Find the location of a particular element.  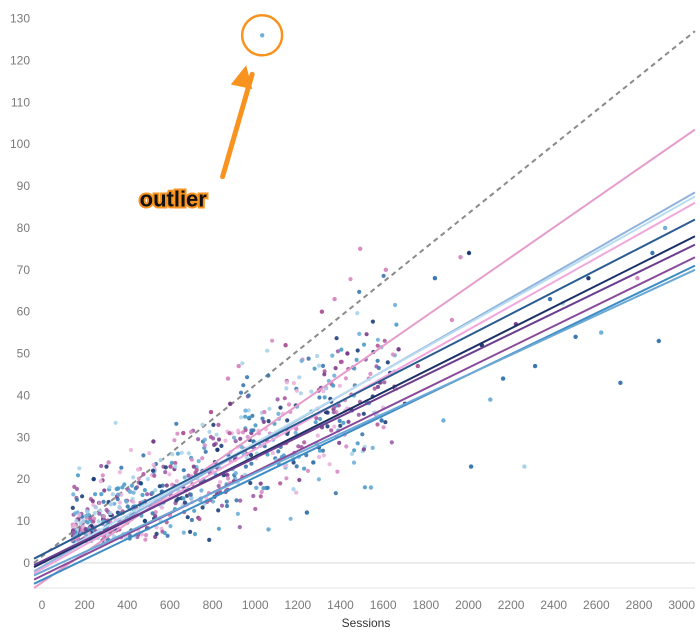

x-tick-label: 2000 is located at coordinates (468, 605).